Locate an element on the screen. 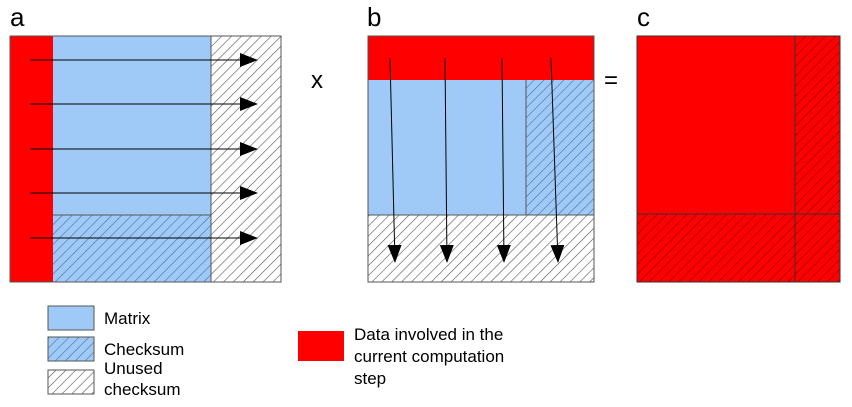  matrix-a-body is located at coordinates (132, 125).